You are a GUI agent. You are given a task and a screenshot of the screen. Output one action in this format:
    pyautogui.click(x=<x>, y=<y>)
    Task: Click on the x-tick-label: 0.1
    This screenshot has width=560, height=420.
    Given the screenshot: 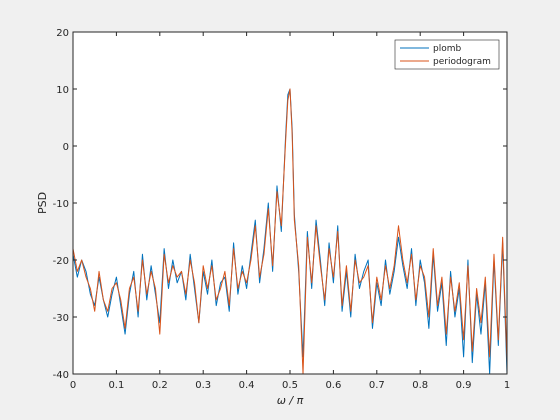 What is the action you would take?
    pyautogui.click(x=116, y=385)
    